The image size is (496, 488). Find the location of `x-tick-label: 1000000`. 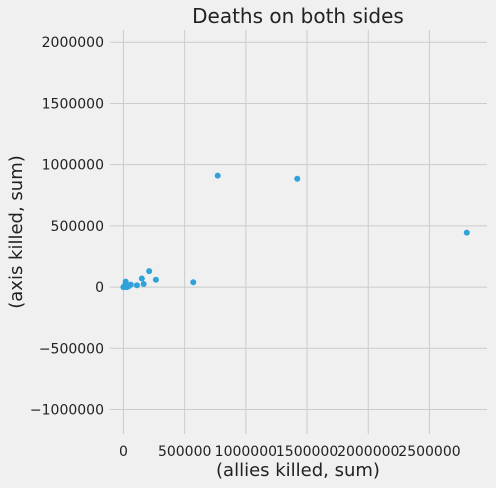

x-tick-label: 1000000 is located at coordinates (246, 452).